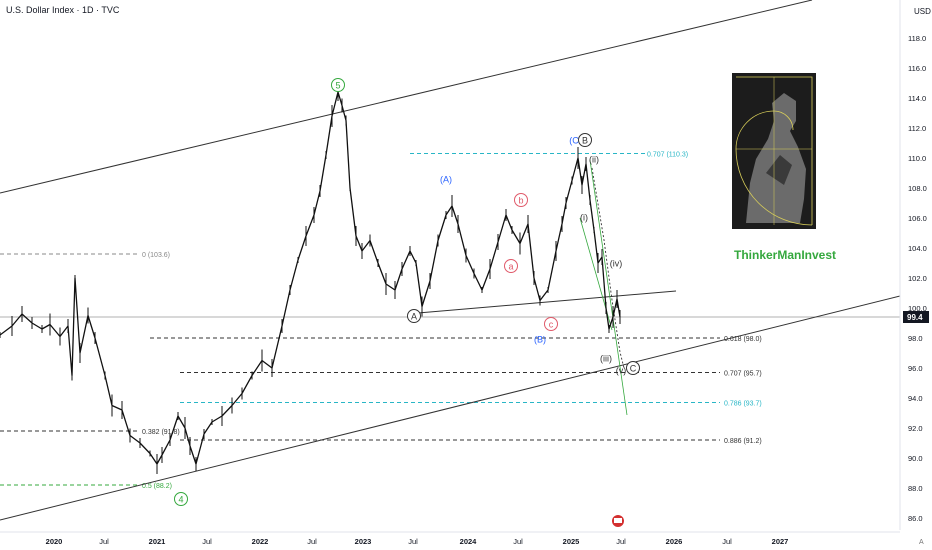  Describe the element at coordinates (917, 248) in the screenshot. I see `price-tick-label: 104.0` at that location.